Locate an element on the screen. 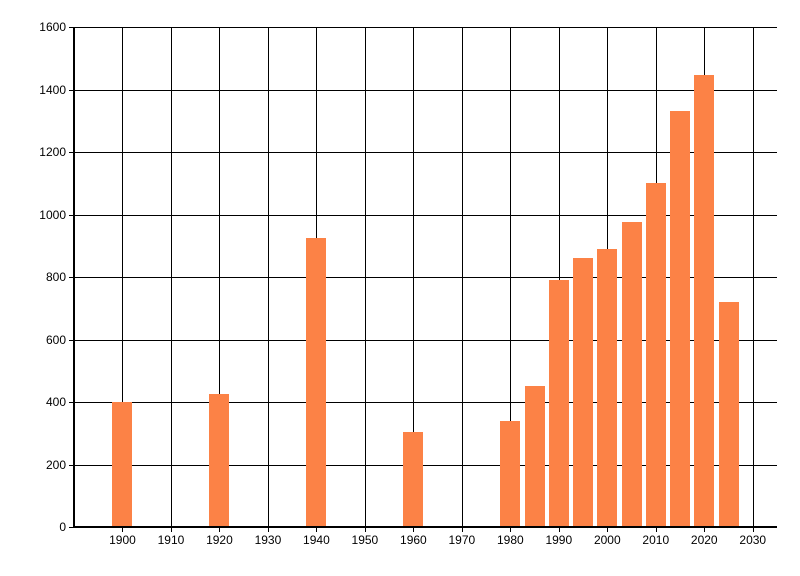  y-axis-line is located at coordinates (74, 277).